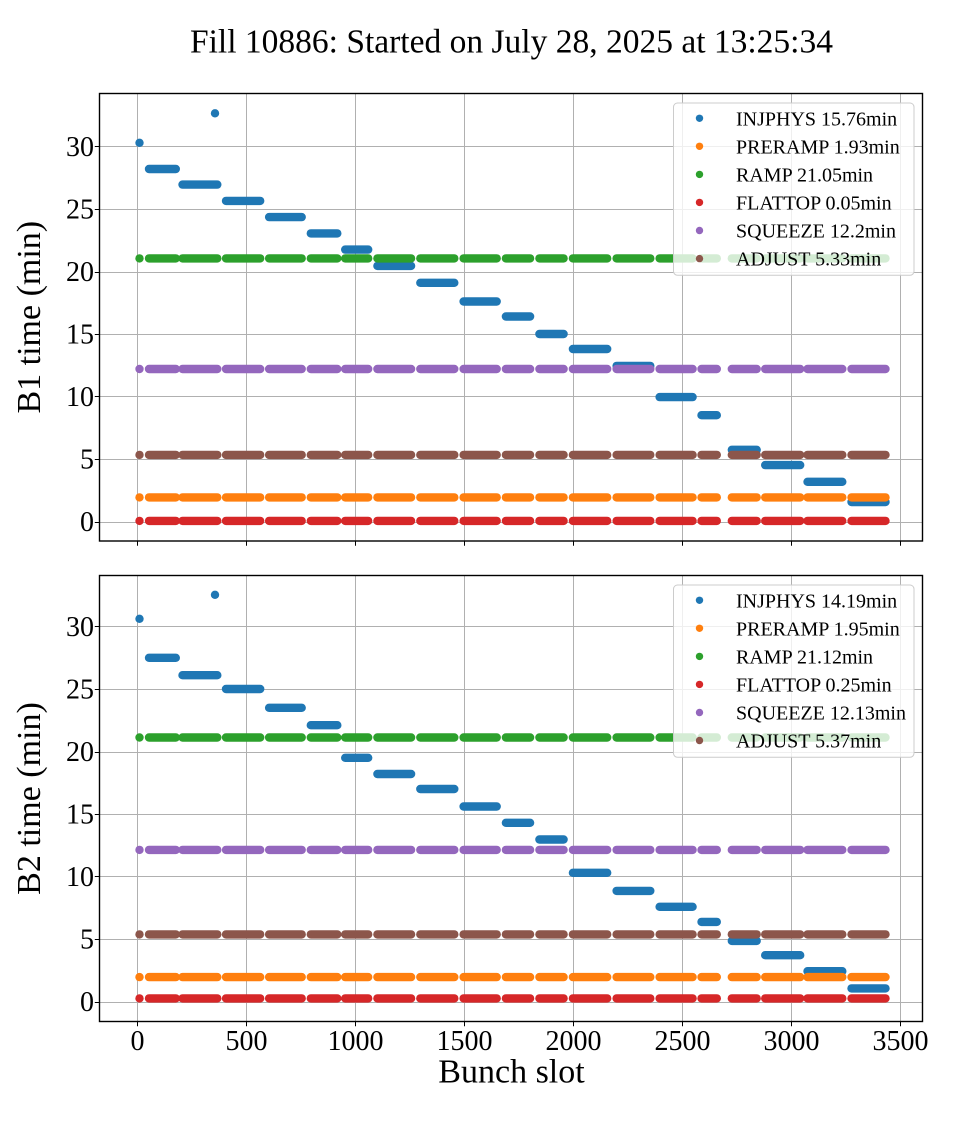 Image resolution: width=960 pixels, height=1125 pixels. Describe the element at coordinates (814, 203) in the screenshot. I see `svg-text: FLATTOP 0.05min` at that location.